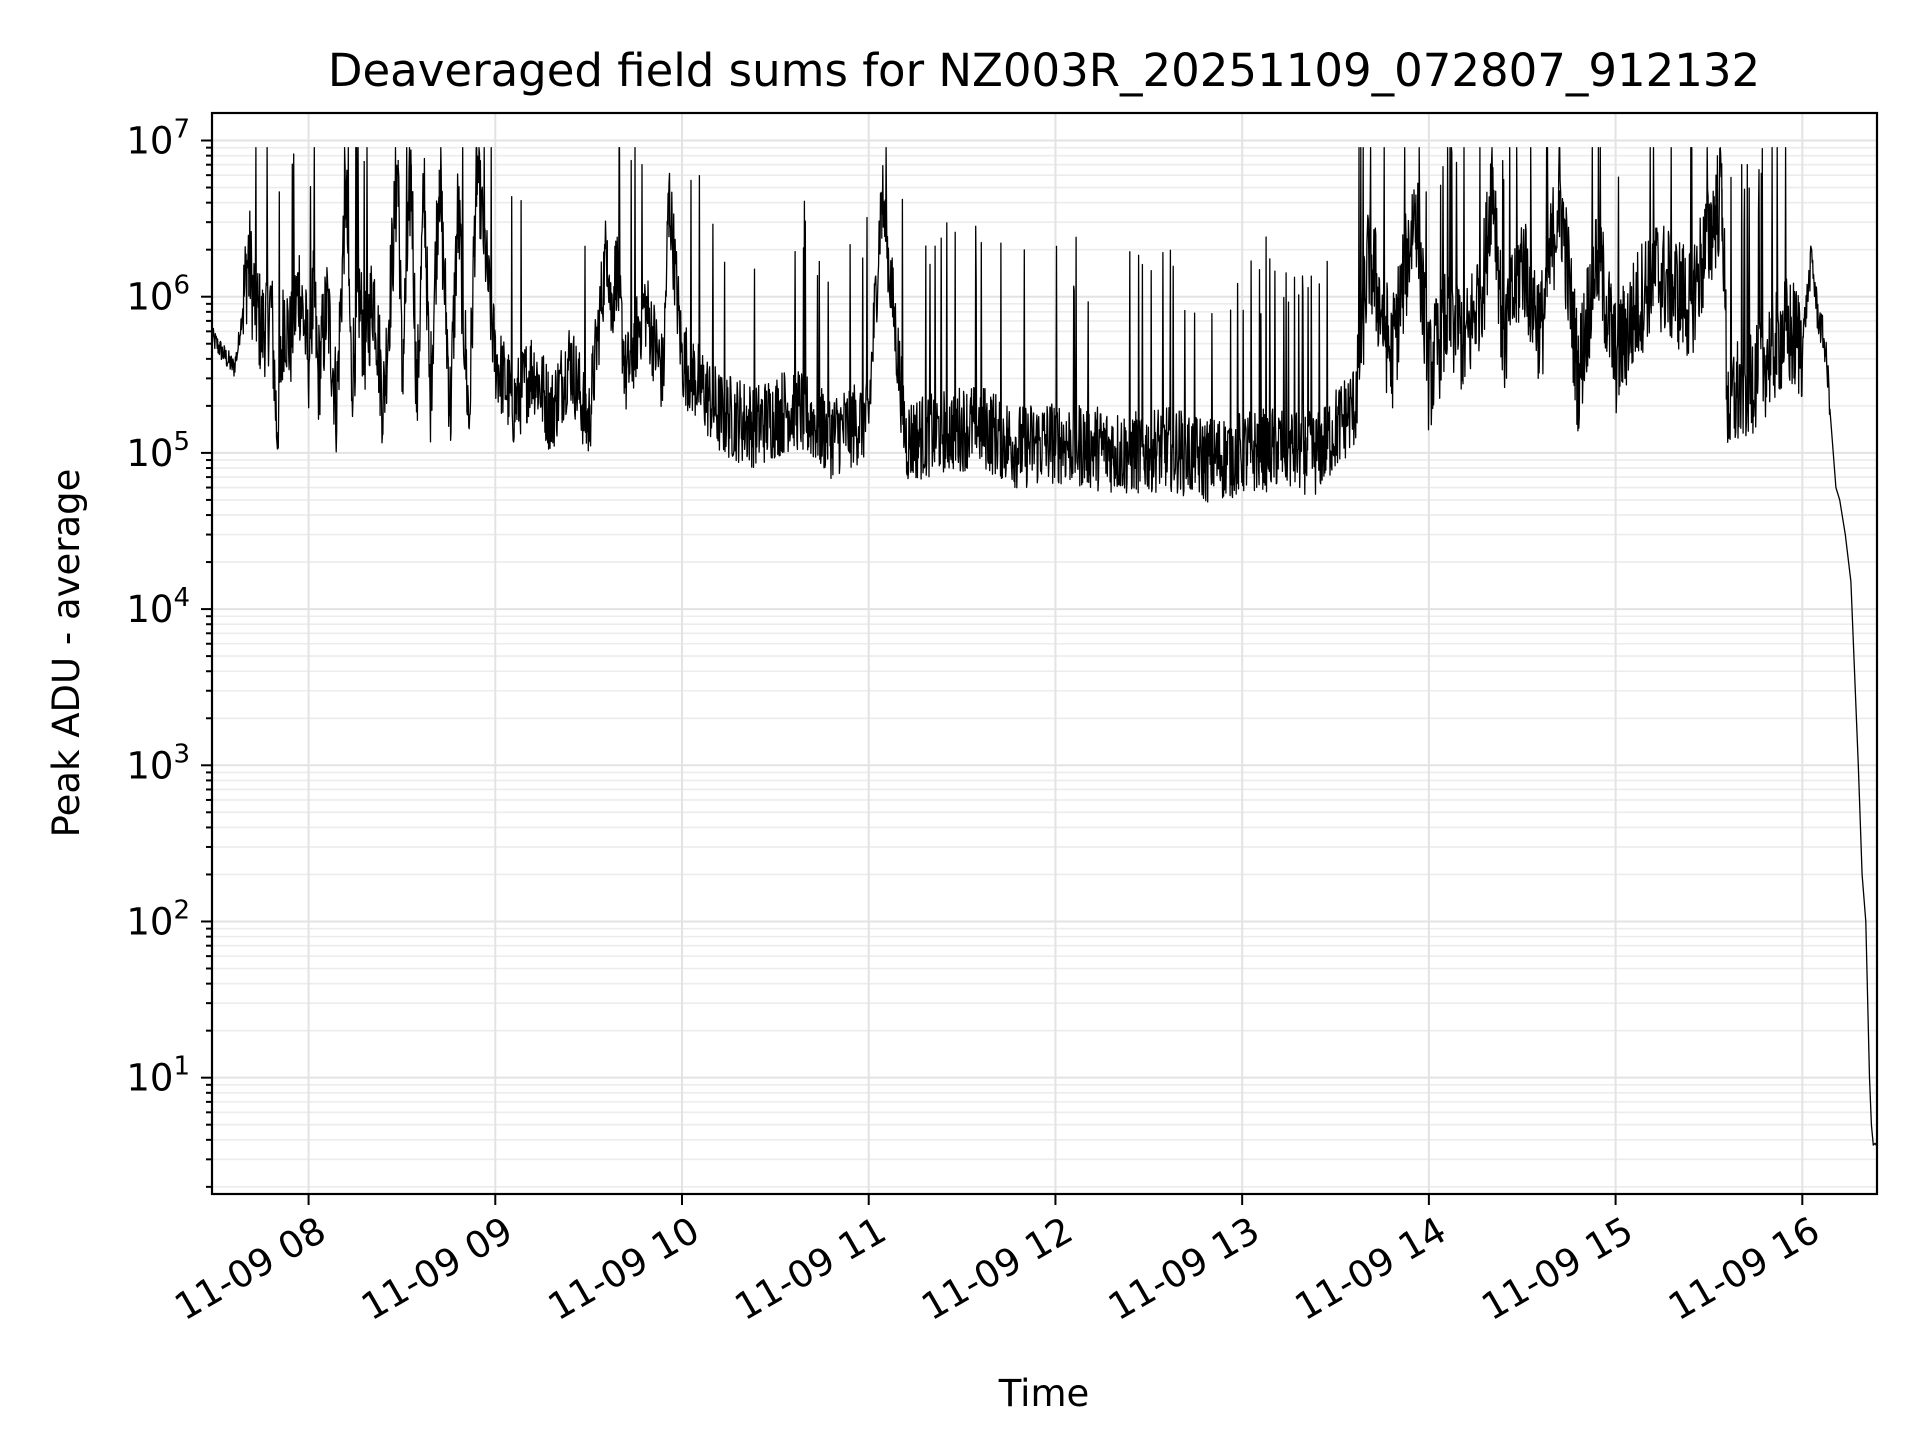 This screenshot has height=1440, width=1920. What do you see at coordinates (158, 607) in the screenshot?
I see `y-tick-label: 104` at bounding box center [158, 607].